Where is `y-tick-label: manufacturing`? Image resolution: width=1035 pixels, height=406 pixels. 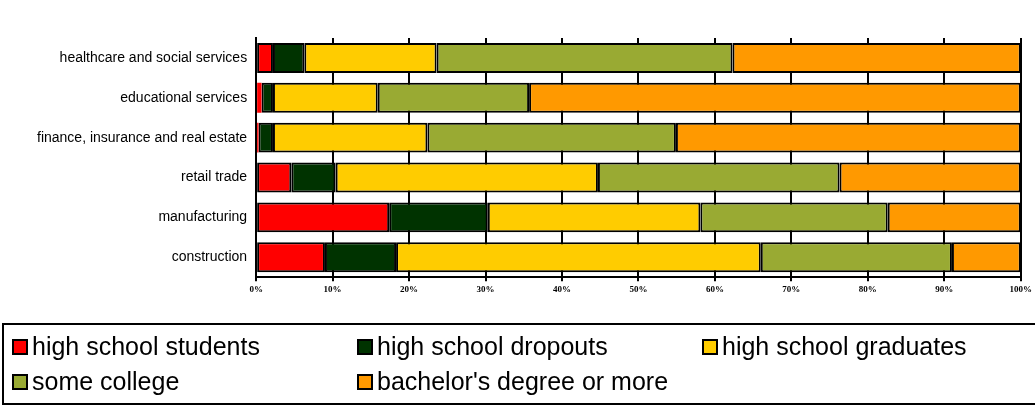
y-tick-label: manufacturing is located at coordinates (203, 216).